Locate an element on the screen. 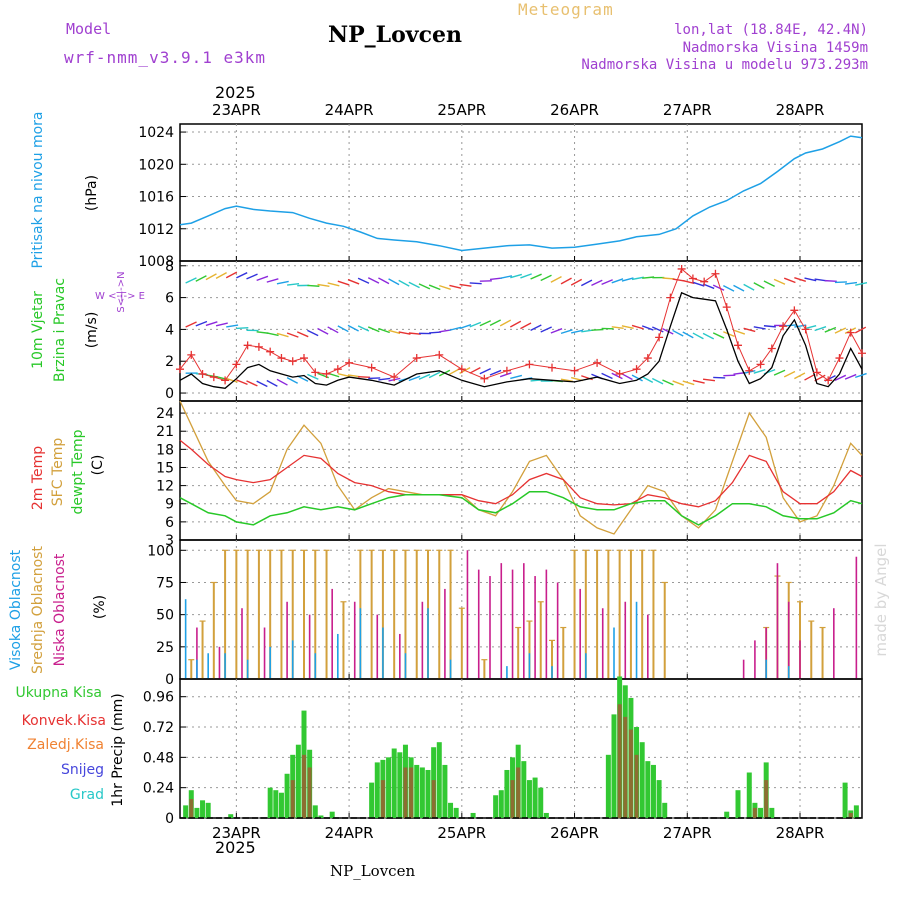 The image size is (900, 900). top-date-label: 24APR is located at coordinates (349, 110).